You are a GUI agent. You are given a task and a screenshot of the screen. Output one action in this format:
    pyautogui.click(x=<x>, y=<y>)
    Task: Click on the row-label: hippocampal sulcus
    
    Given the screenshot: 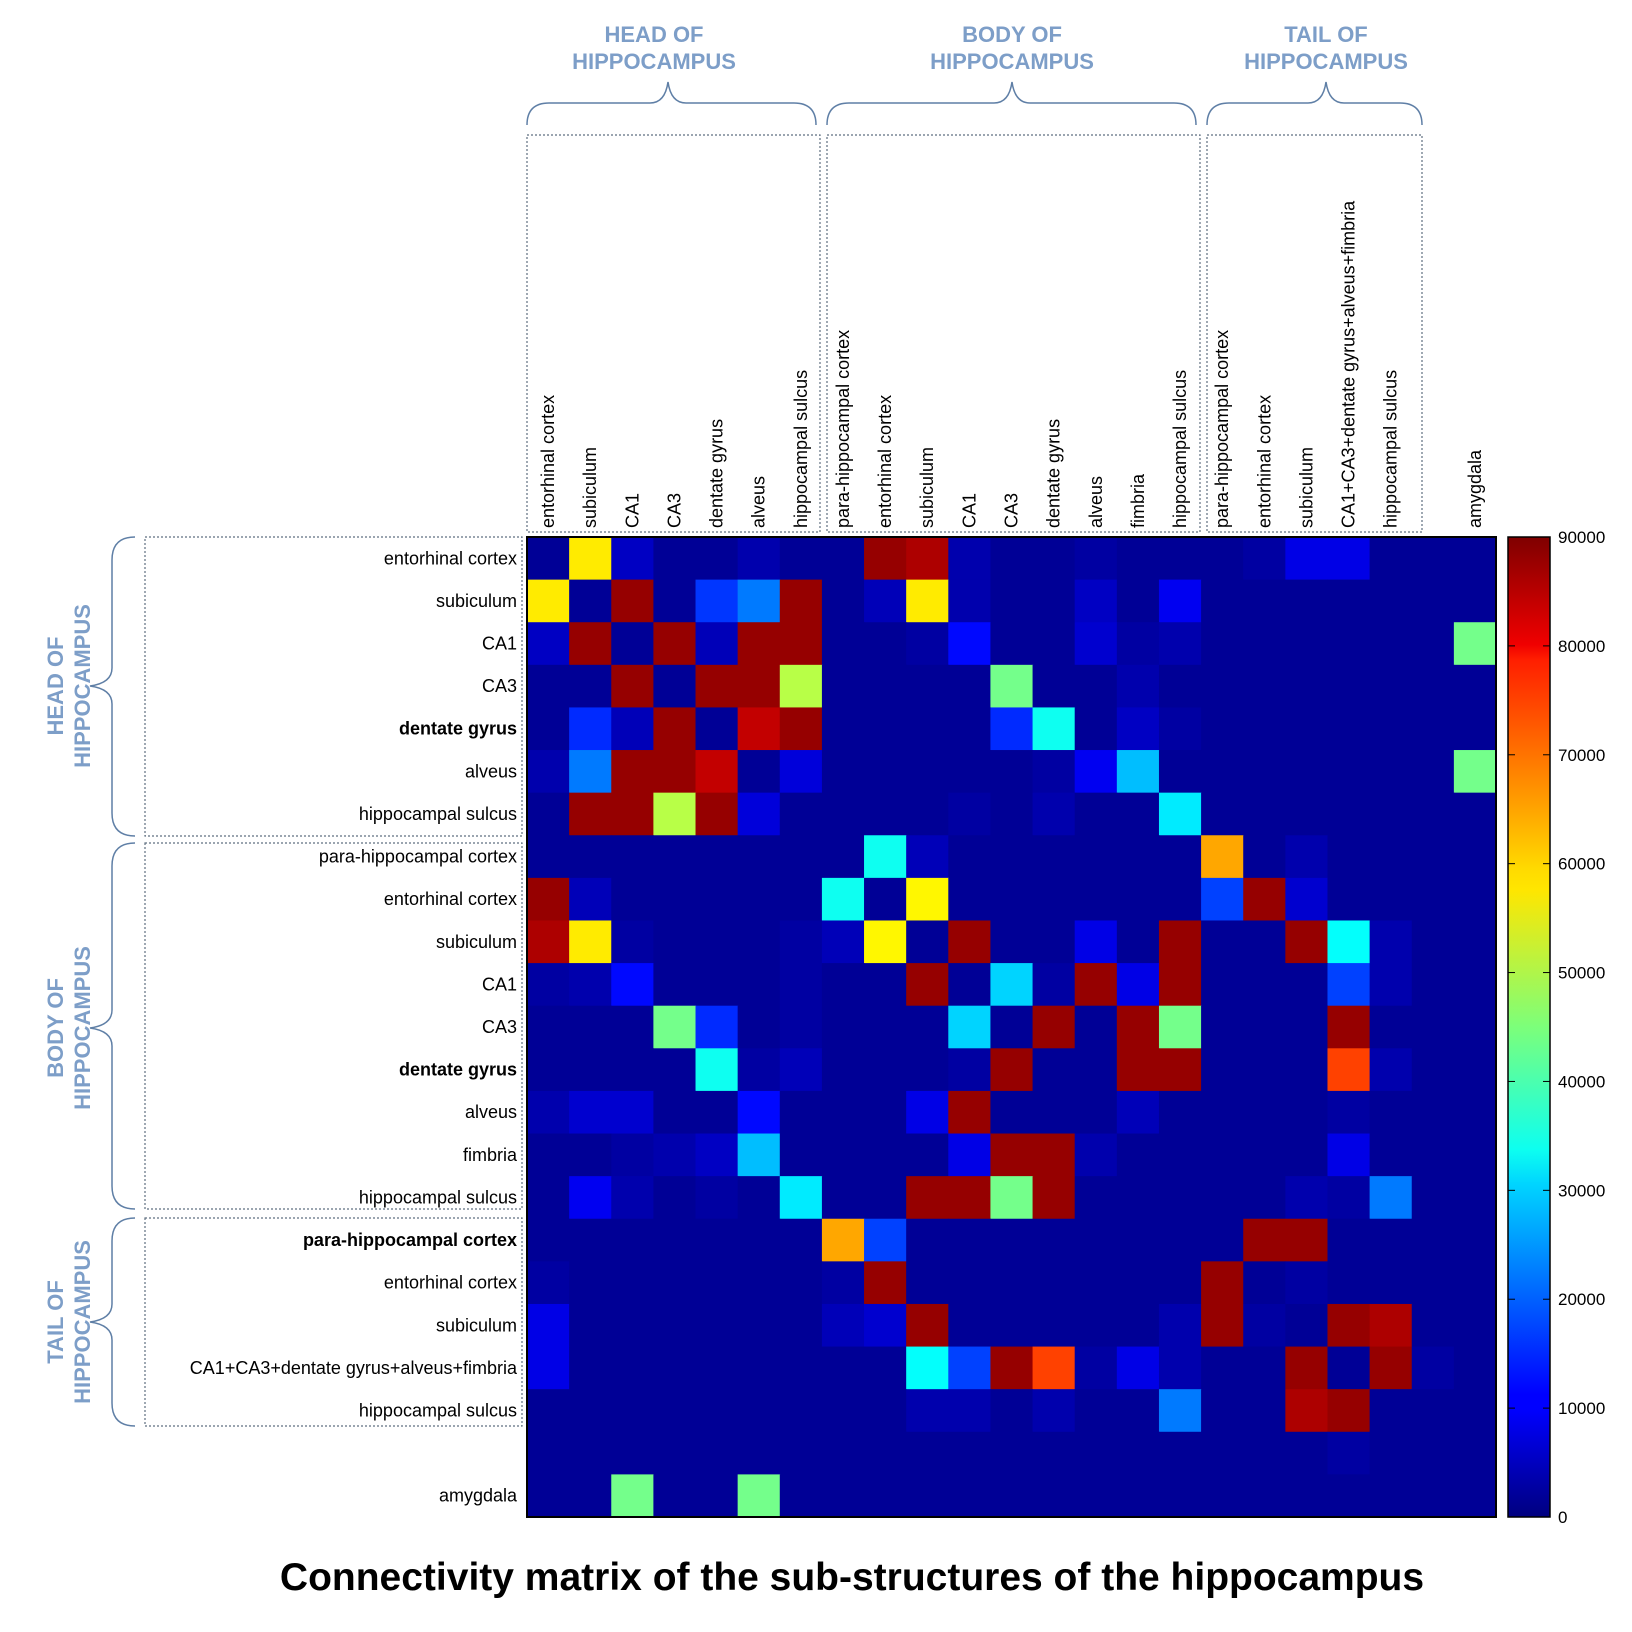 What is the action you would take?
    pyautogui.click(x=438, y=1411)
    